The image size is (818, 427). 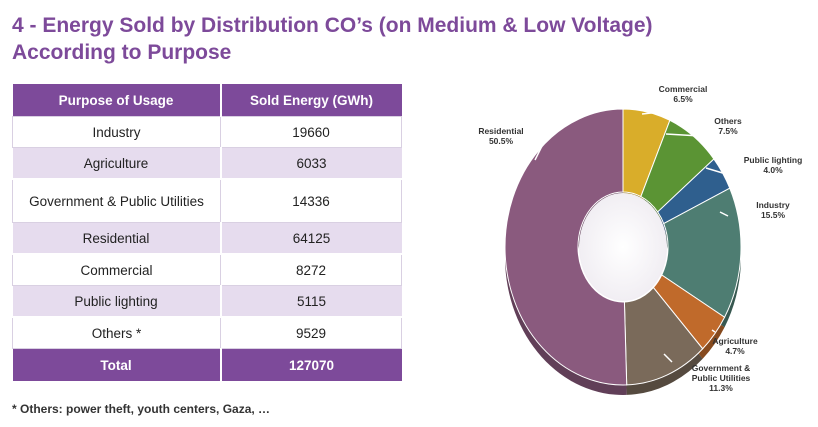 What do you see at coordinates (773, 165) in the screenshot?
I see `slice-label: Public lighting 4.0%` at bounding box center [773, 165].